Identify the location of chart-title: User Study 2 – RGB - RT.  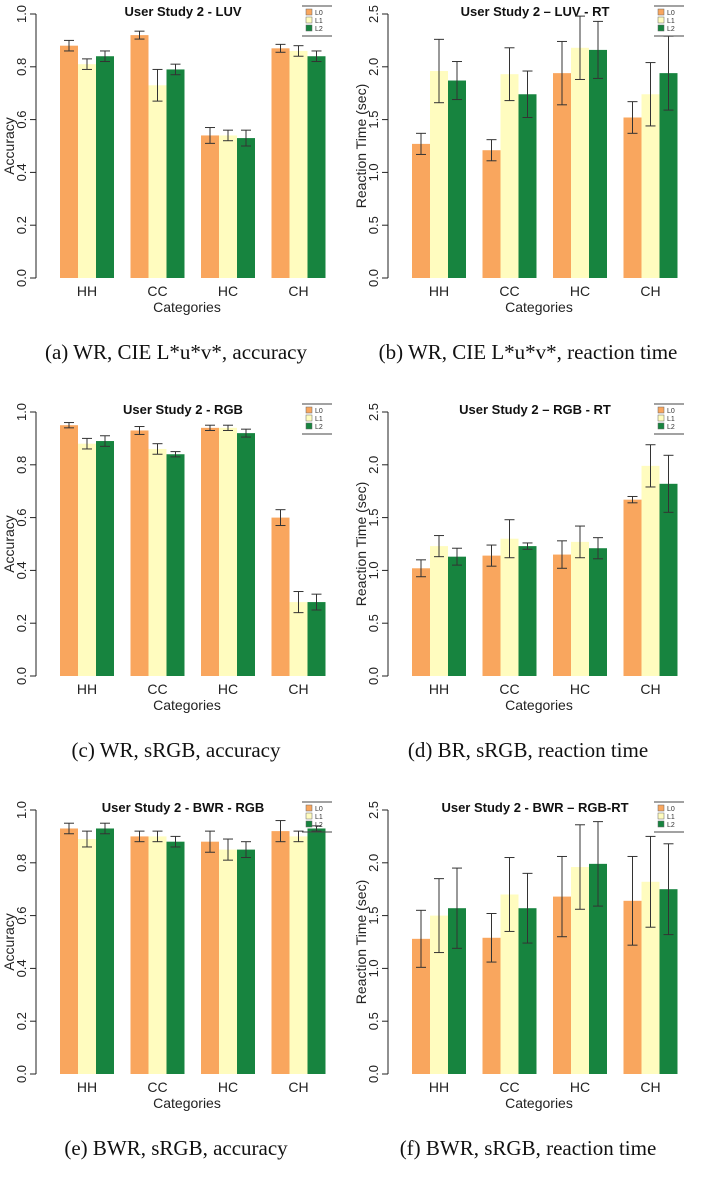
(535, 409).